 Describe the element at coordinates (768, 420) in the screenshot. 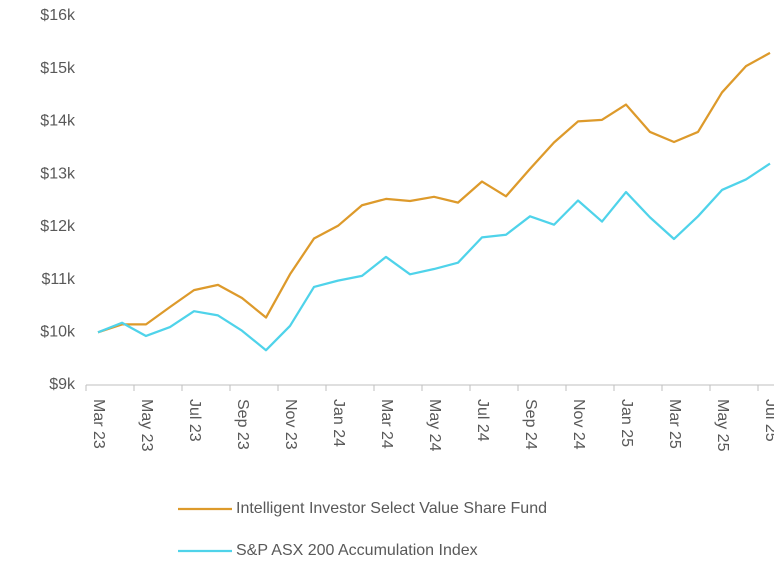

I see `x-tick-label: Jul 25` at that location.